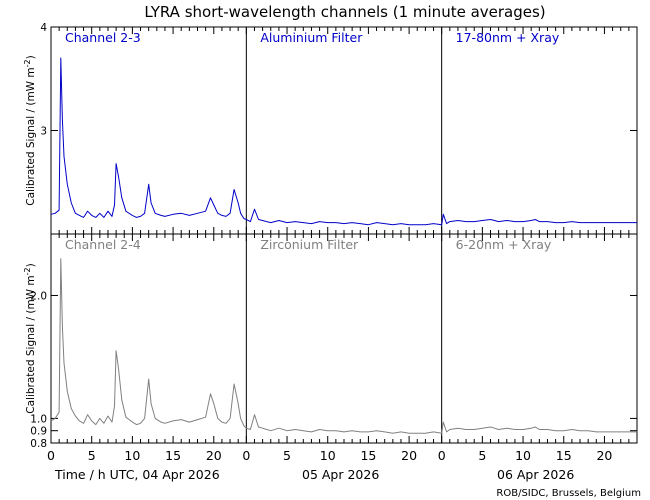 The image size is (650, 500). Describe the element at coordinates (137, 474) in the screenshot. I see `x-axis-label: Time / h UTC, 04 Apr 2026` at that location.